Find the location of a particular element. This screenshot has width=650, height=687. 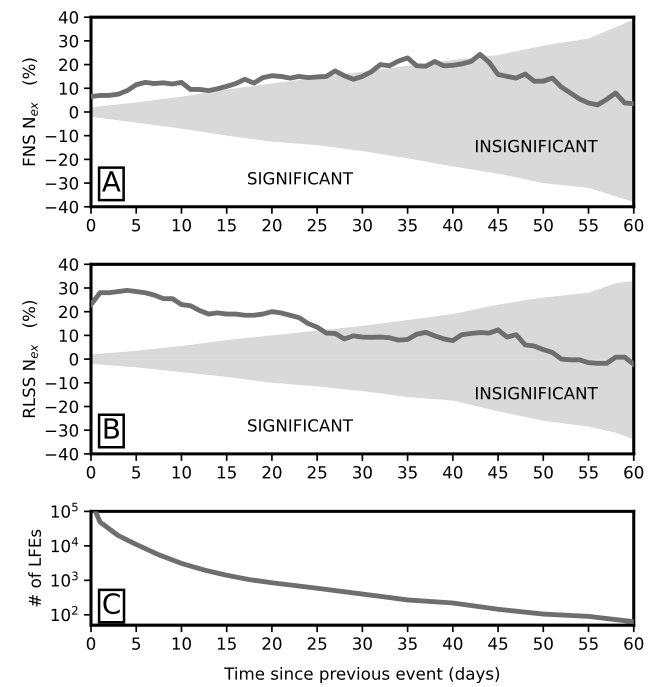

y-tick-label: 10$^{3}$ is located at coordinates (65, 579).